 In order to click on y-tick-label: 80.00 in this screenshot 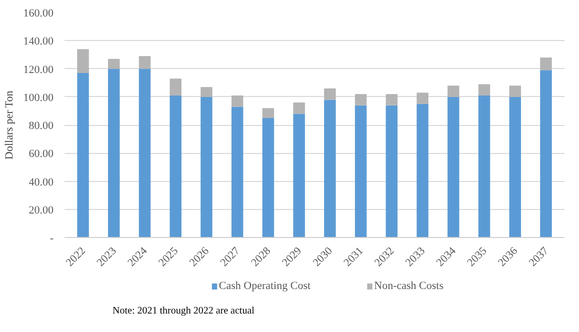, I will do `click(41, 126)`.